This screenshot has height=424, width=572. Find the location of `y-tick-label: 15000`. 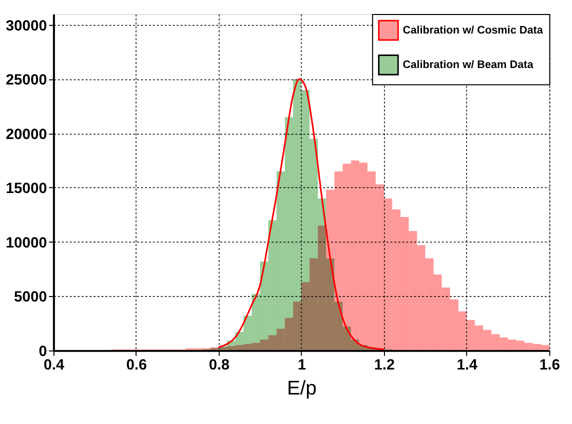

y-tick-label: 15000 is located at coordinates (27, 189).